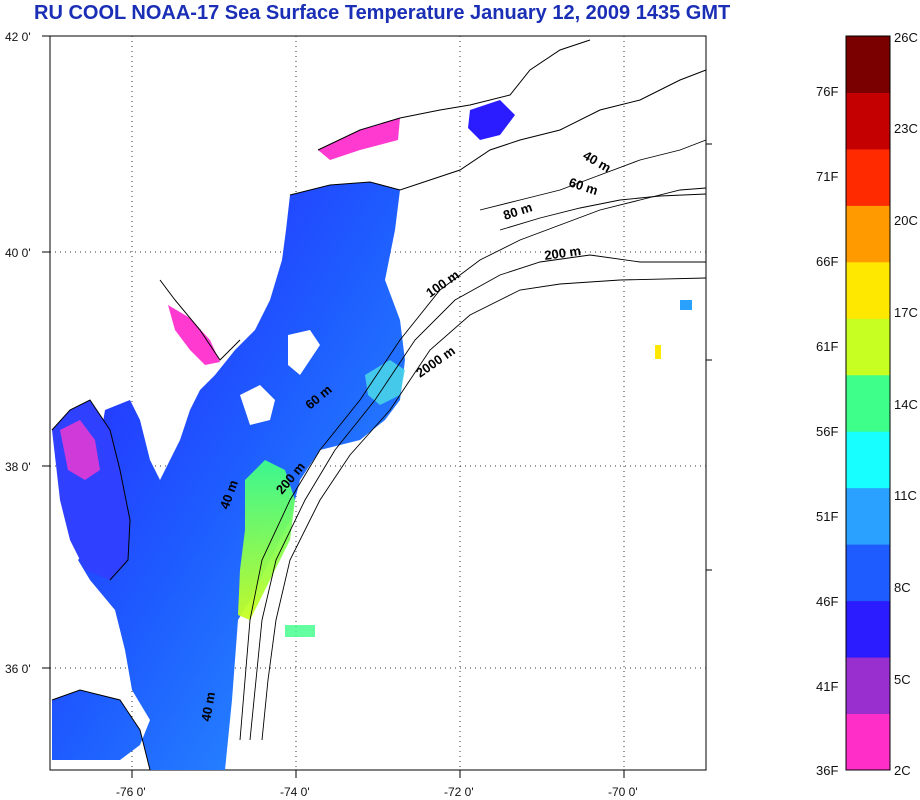 The width and height of the screenshot is (920, 800). I want to click on lat-label: 42 0', so click(18, 37).